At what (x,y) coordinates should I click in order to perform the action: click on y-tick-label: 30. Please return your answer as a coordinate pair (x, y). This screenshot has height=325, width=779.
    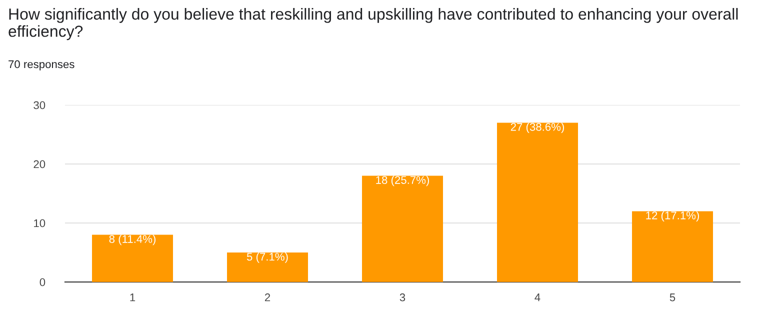
    Looking at the image, I should click on (40, 105).